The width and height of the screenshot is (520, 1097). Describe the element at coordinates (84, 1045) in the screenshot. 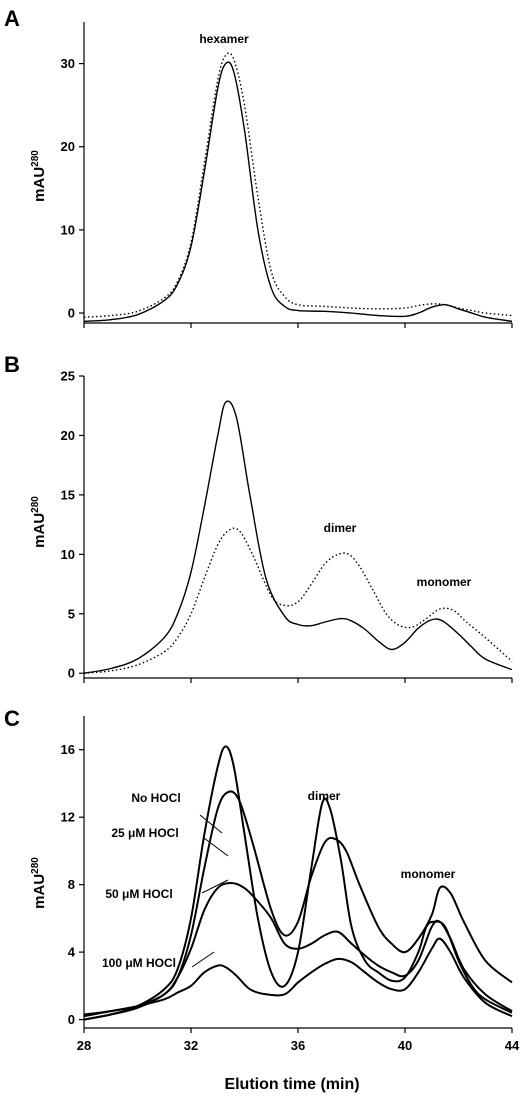

I see `panel-c-x-tick-label: 28` at that location.